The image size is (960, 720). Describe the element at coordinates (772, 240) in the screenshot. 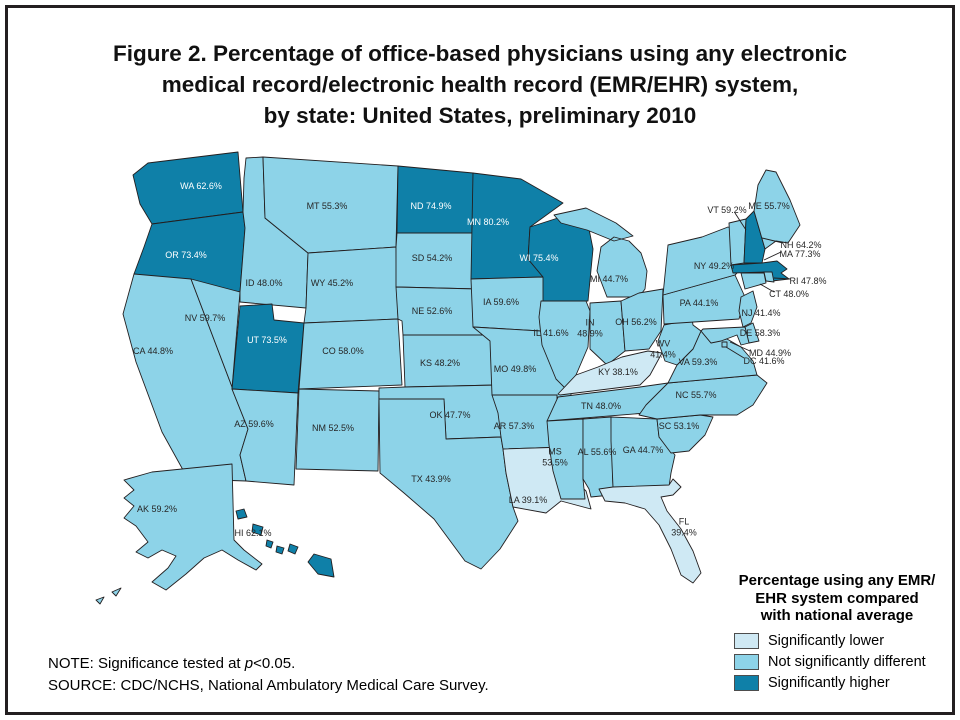

I see `leader-NH` at that location.